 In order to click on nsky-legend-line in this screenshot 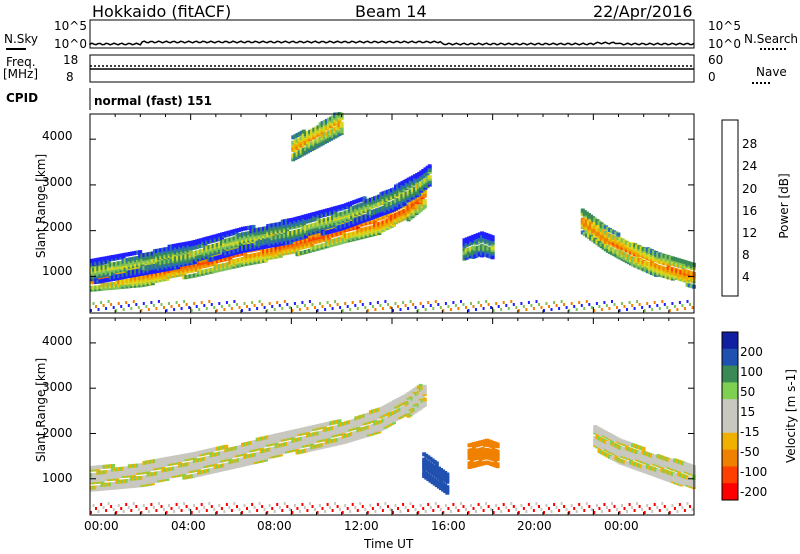, I will do `click(16, 49)`.